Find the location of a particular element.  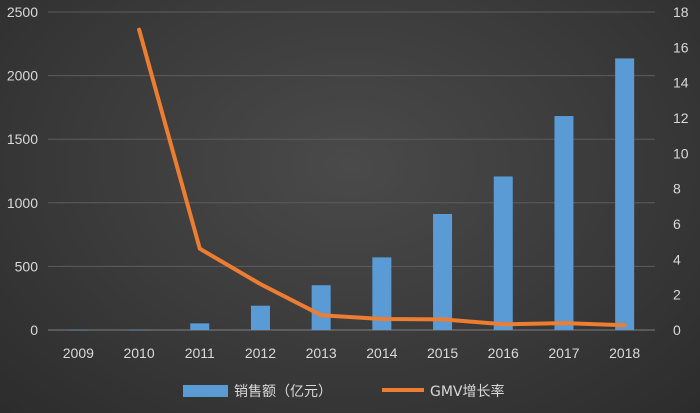

x-tick-label: 2012 is located at coordinates (260, 353).